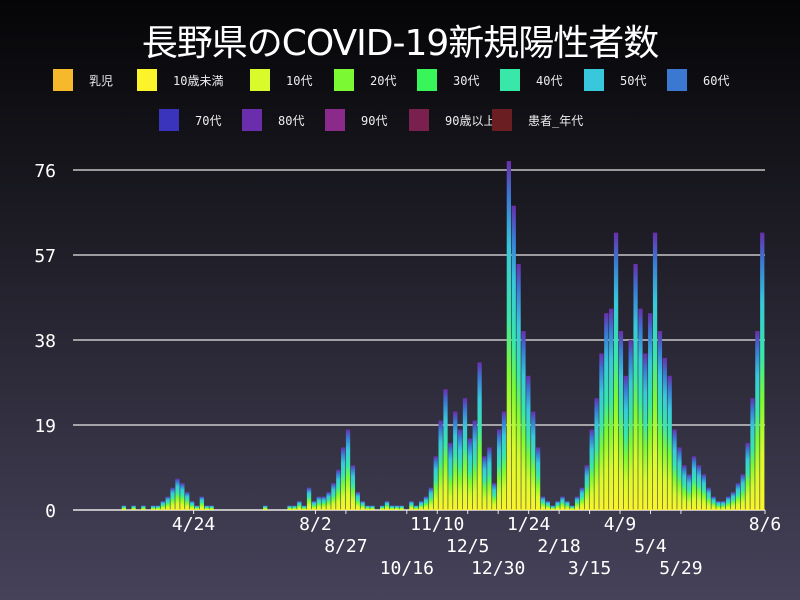  I want to click on legend-label: 90歳以上, so click(470, 120).